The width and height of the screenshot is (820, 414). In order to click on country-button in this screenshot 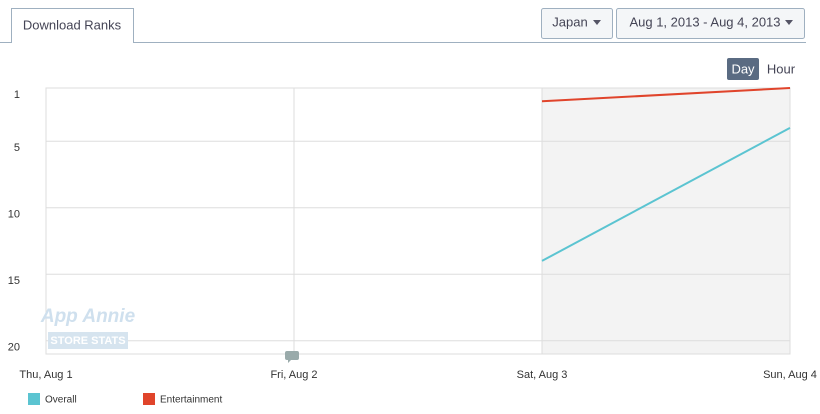, I will do `click(577, 23)`.